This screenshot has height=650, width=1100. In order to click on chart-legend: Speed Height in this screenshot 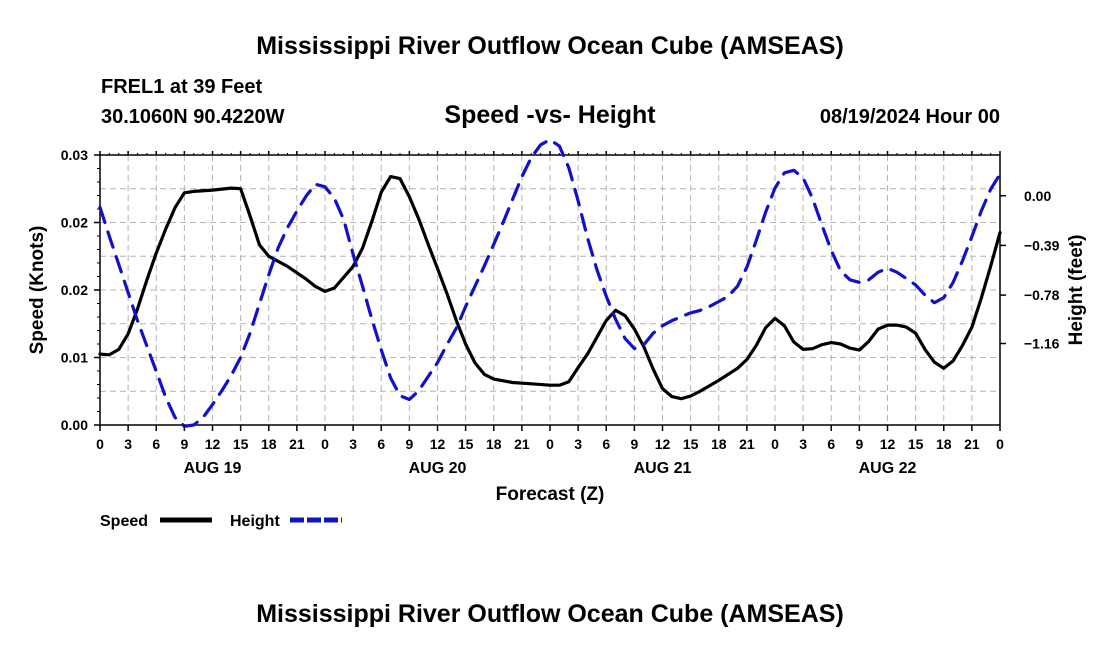, I will do `click(221, 521)`.